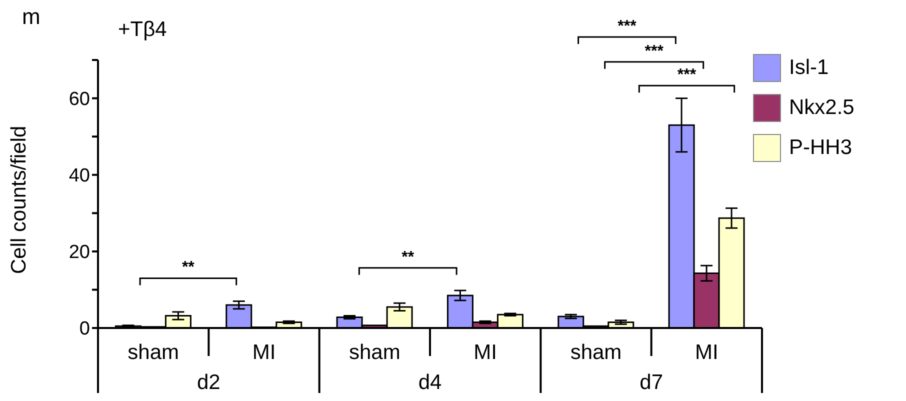  Describe the element at coordinates (143, 29) in the screenshot. I see `chart-title: +Tβ4` at that location.